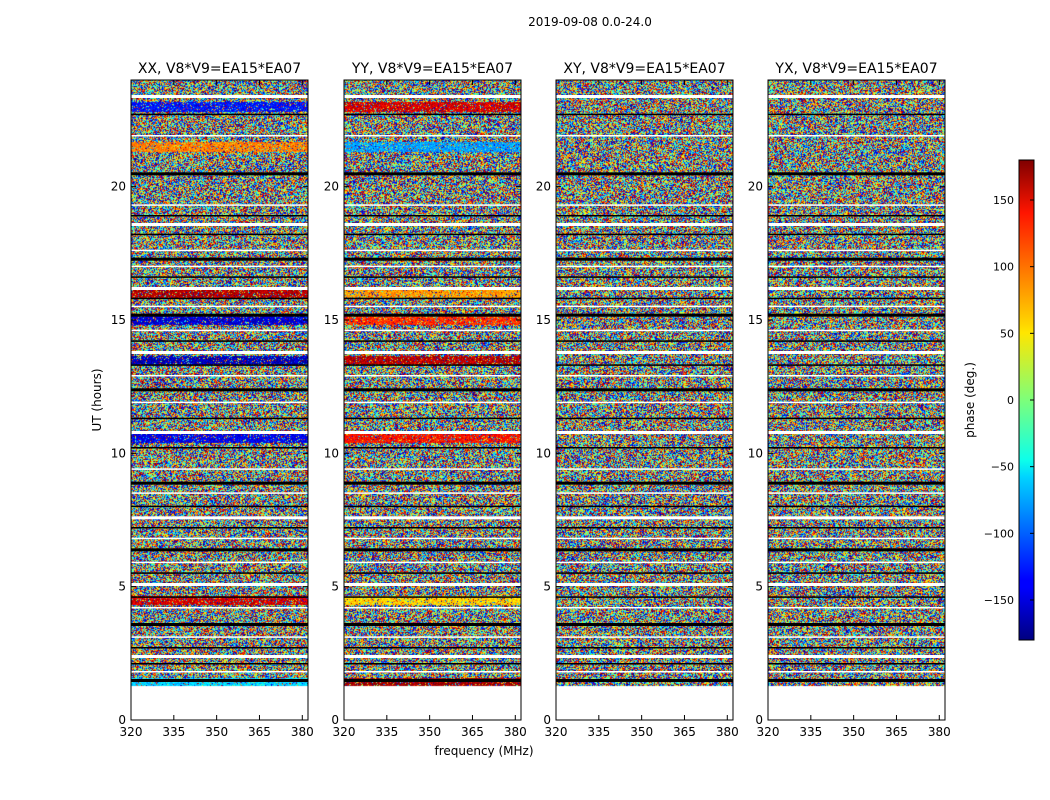 This screenshot has width=1050, height=800. Describe the element at coordinates (644, 69) in the screenshot. I see `panel-title: XY, V8*V9=EA15*EA07` at that location.